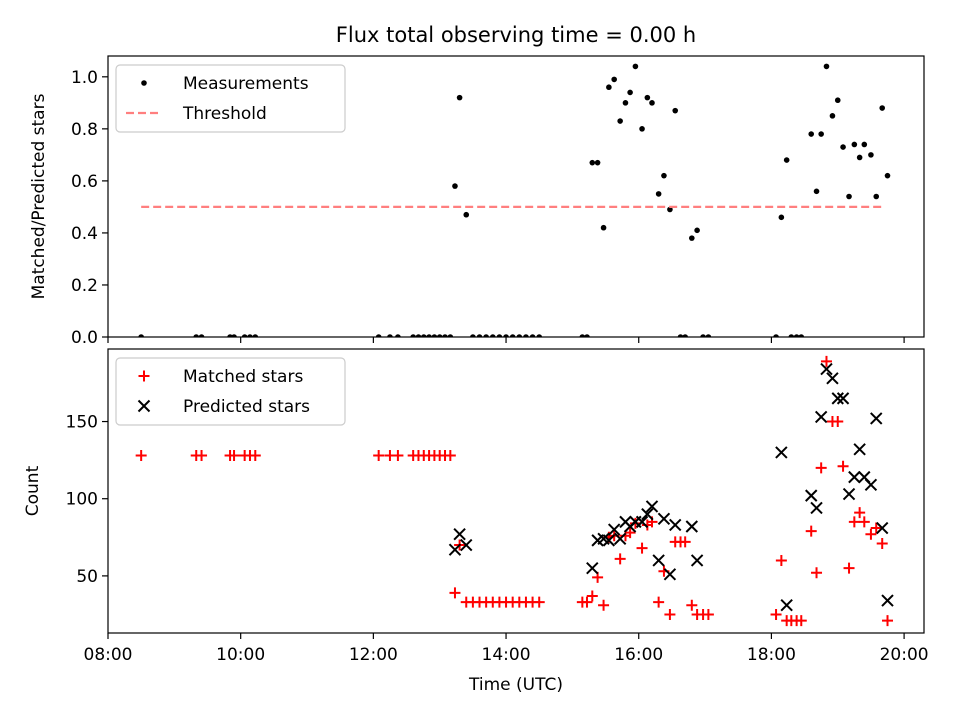 This screenshot has height=720, width=960. I want to click on y-axis-label: Count, so click(33, 490).